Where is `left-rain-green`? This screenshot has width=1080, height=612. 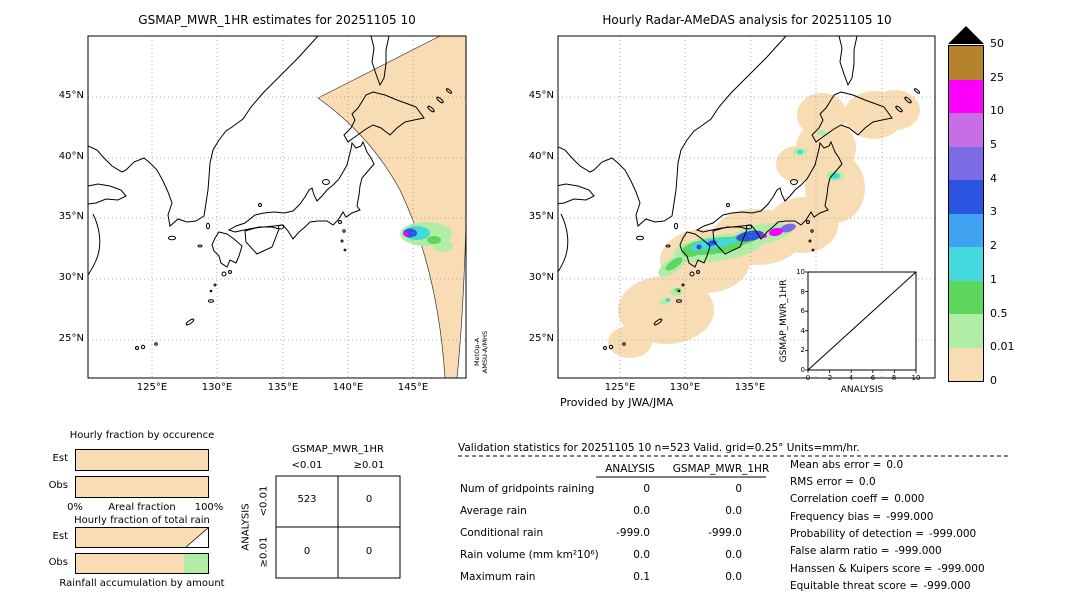
left-rain-green is located at coordinates (434, 240).